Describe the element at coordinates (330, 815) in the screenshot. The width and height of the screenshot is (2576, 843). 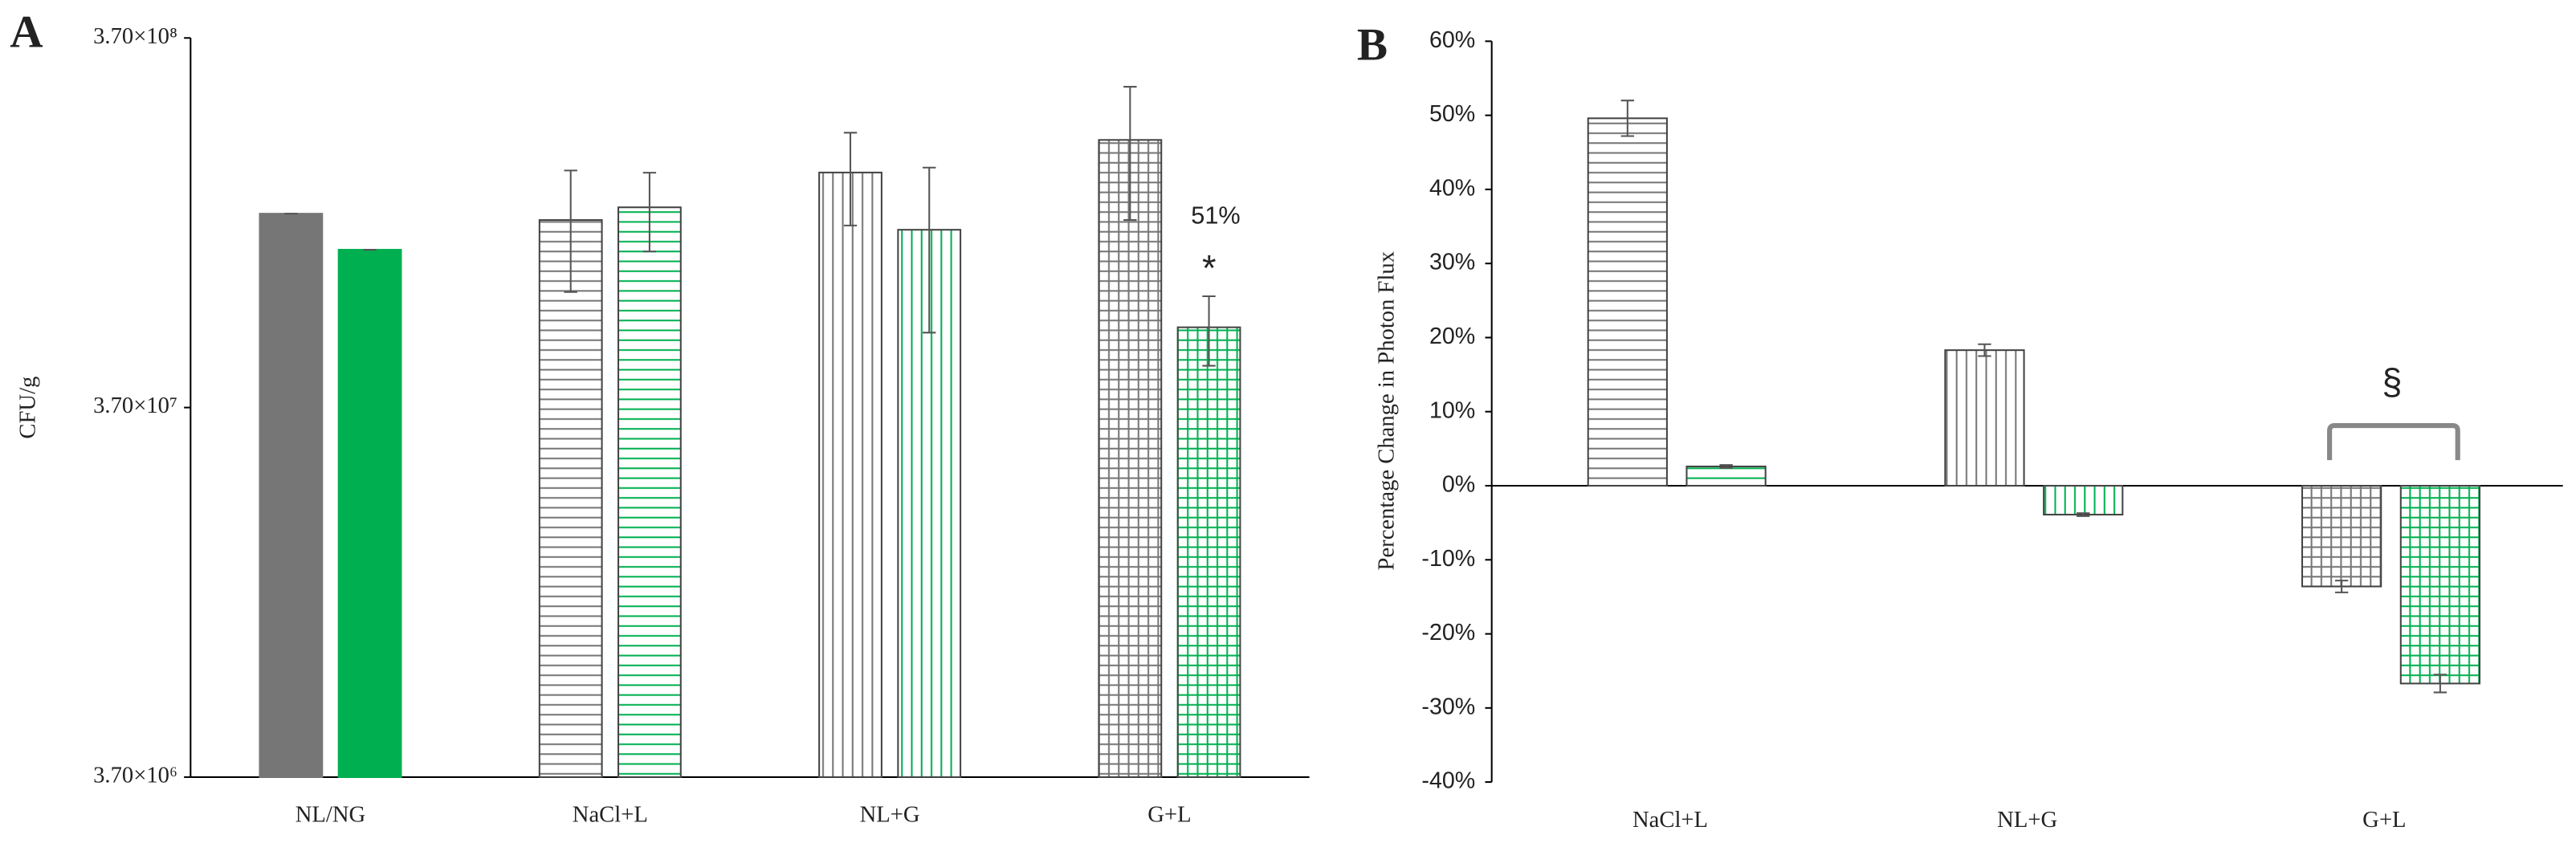
I see `x-tick-label: NL/NG` at that location.